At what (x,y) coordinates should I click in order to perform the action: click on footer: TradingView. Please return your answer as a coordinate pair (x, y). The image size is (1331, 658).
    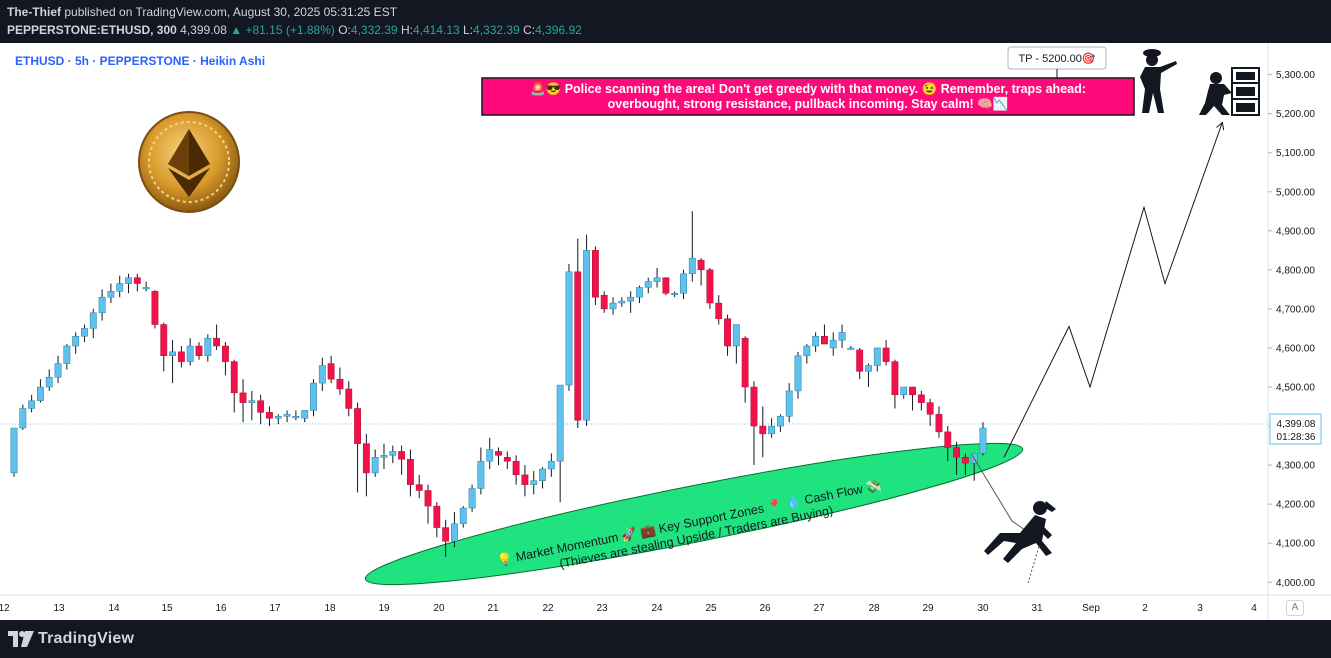
    Looking at the image, I should click on (665, 639).